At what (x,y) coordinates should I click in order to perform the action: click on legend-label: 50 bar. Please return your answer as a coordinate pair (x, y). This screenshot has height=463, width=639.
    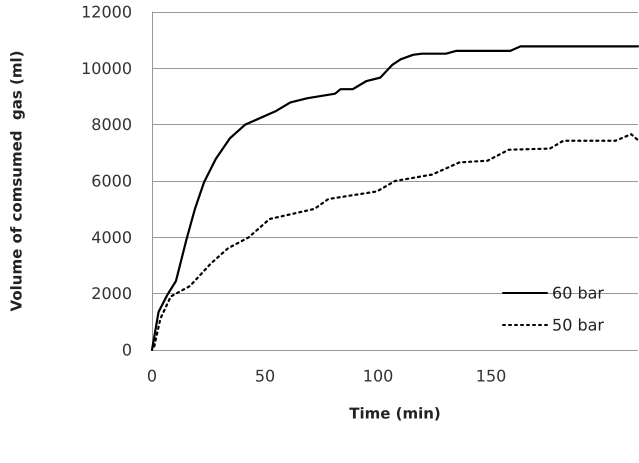
    Looking at the image, I should click on (578, 325).